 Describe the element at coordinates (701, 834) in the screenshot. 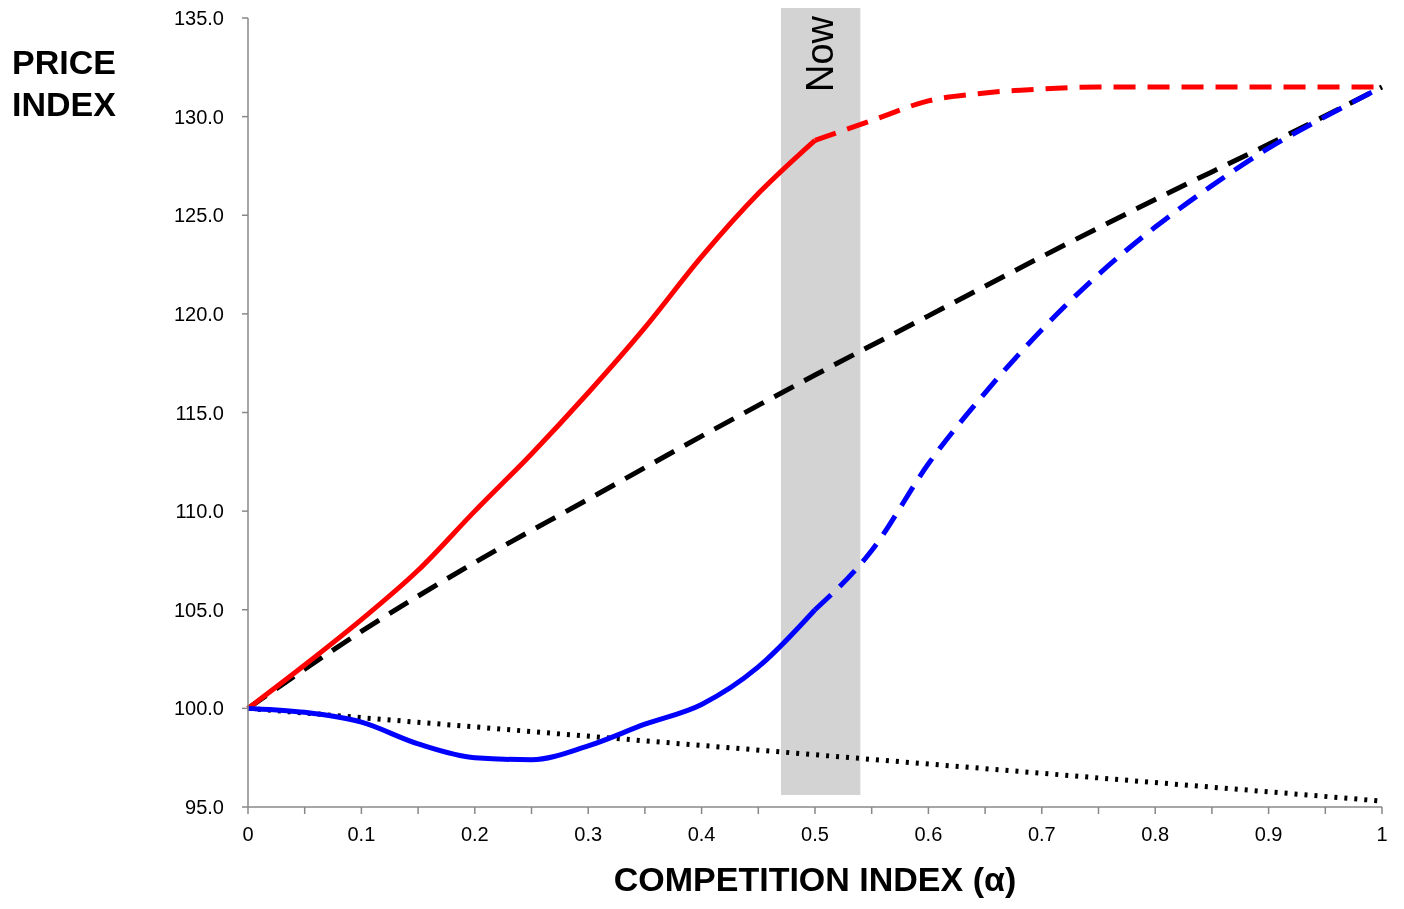

I see `x-tick-label: 0.4` at that location.